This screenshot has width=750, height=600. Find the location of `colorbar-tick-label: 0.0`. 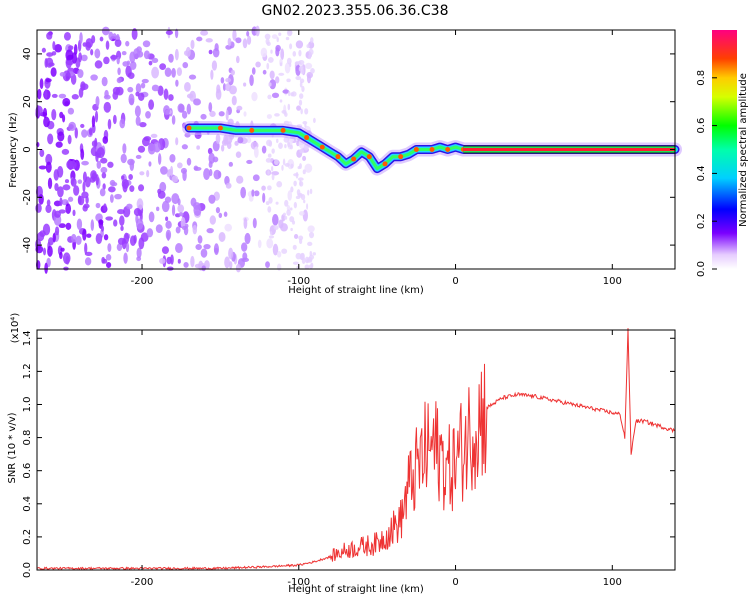

colorbar-tick-label: 0.0 is located at coordinates (701, 269).